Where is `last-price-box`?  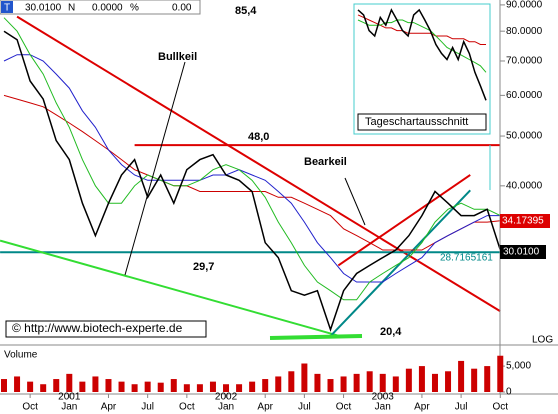 last-price-box is located at coordinates (523, 252).